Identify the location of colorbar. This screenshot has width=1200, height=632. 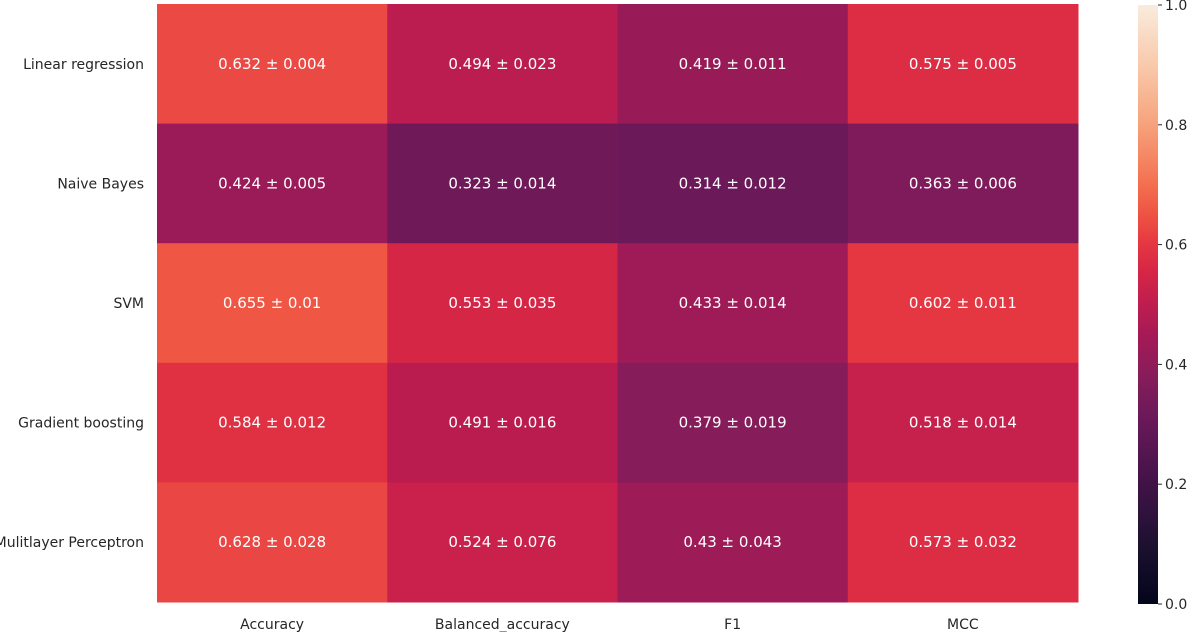
(1148, 304).